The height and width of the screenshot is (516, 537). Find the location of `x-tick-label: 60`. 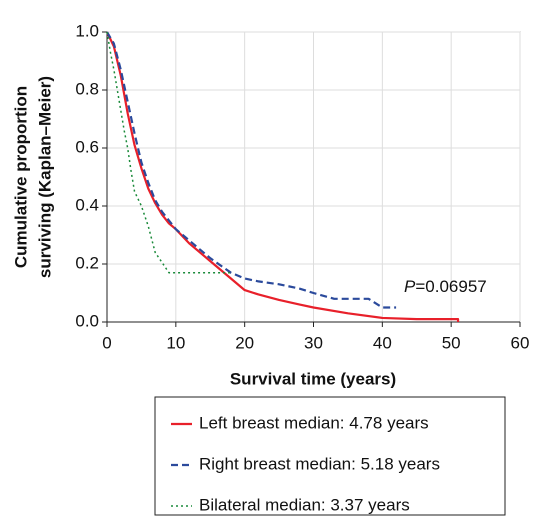

x-tick-label: 60 is located at coordinates (520, 342).